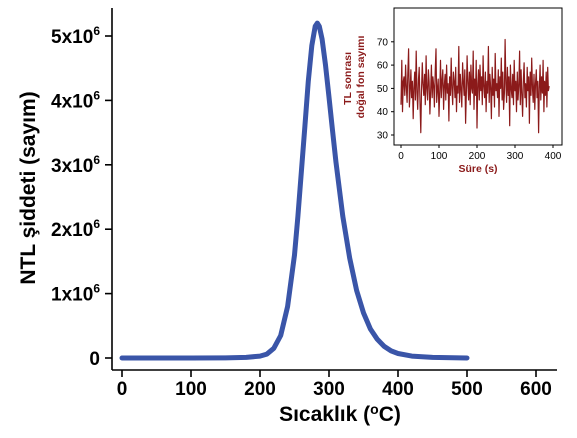 The width and height of the screenshot is (577, 438). I want to click on main-x-axis: 0 100 200 300 400 500 600, so click(334, 384).